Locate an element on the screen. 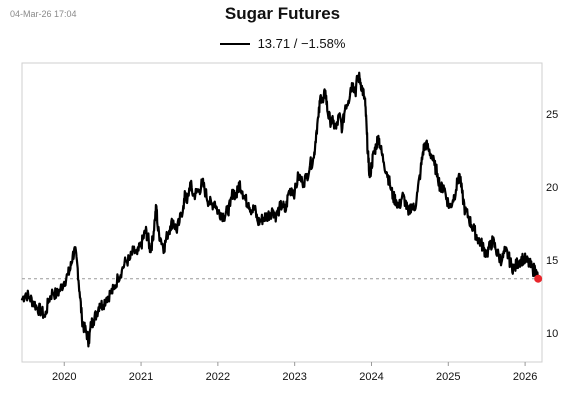 This screenshot has height=400, width=565. y-tick-label: 15 is located at coordinates (552, 261).